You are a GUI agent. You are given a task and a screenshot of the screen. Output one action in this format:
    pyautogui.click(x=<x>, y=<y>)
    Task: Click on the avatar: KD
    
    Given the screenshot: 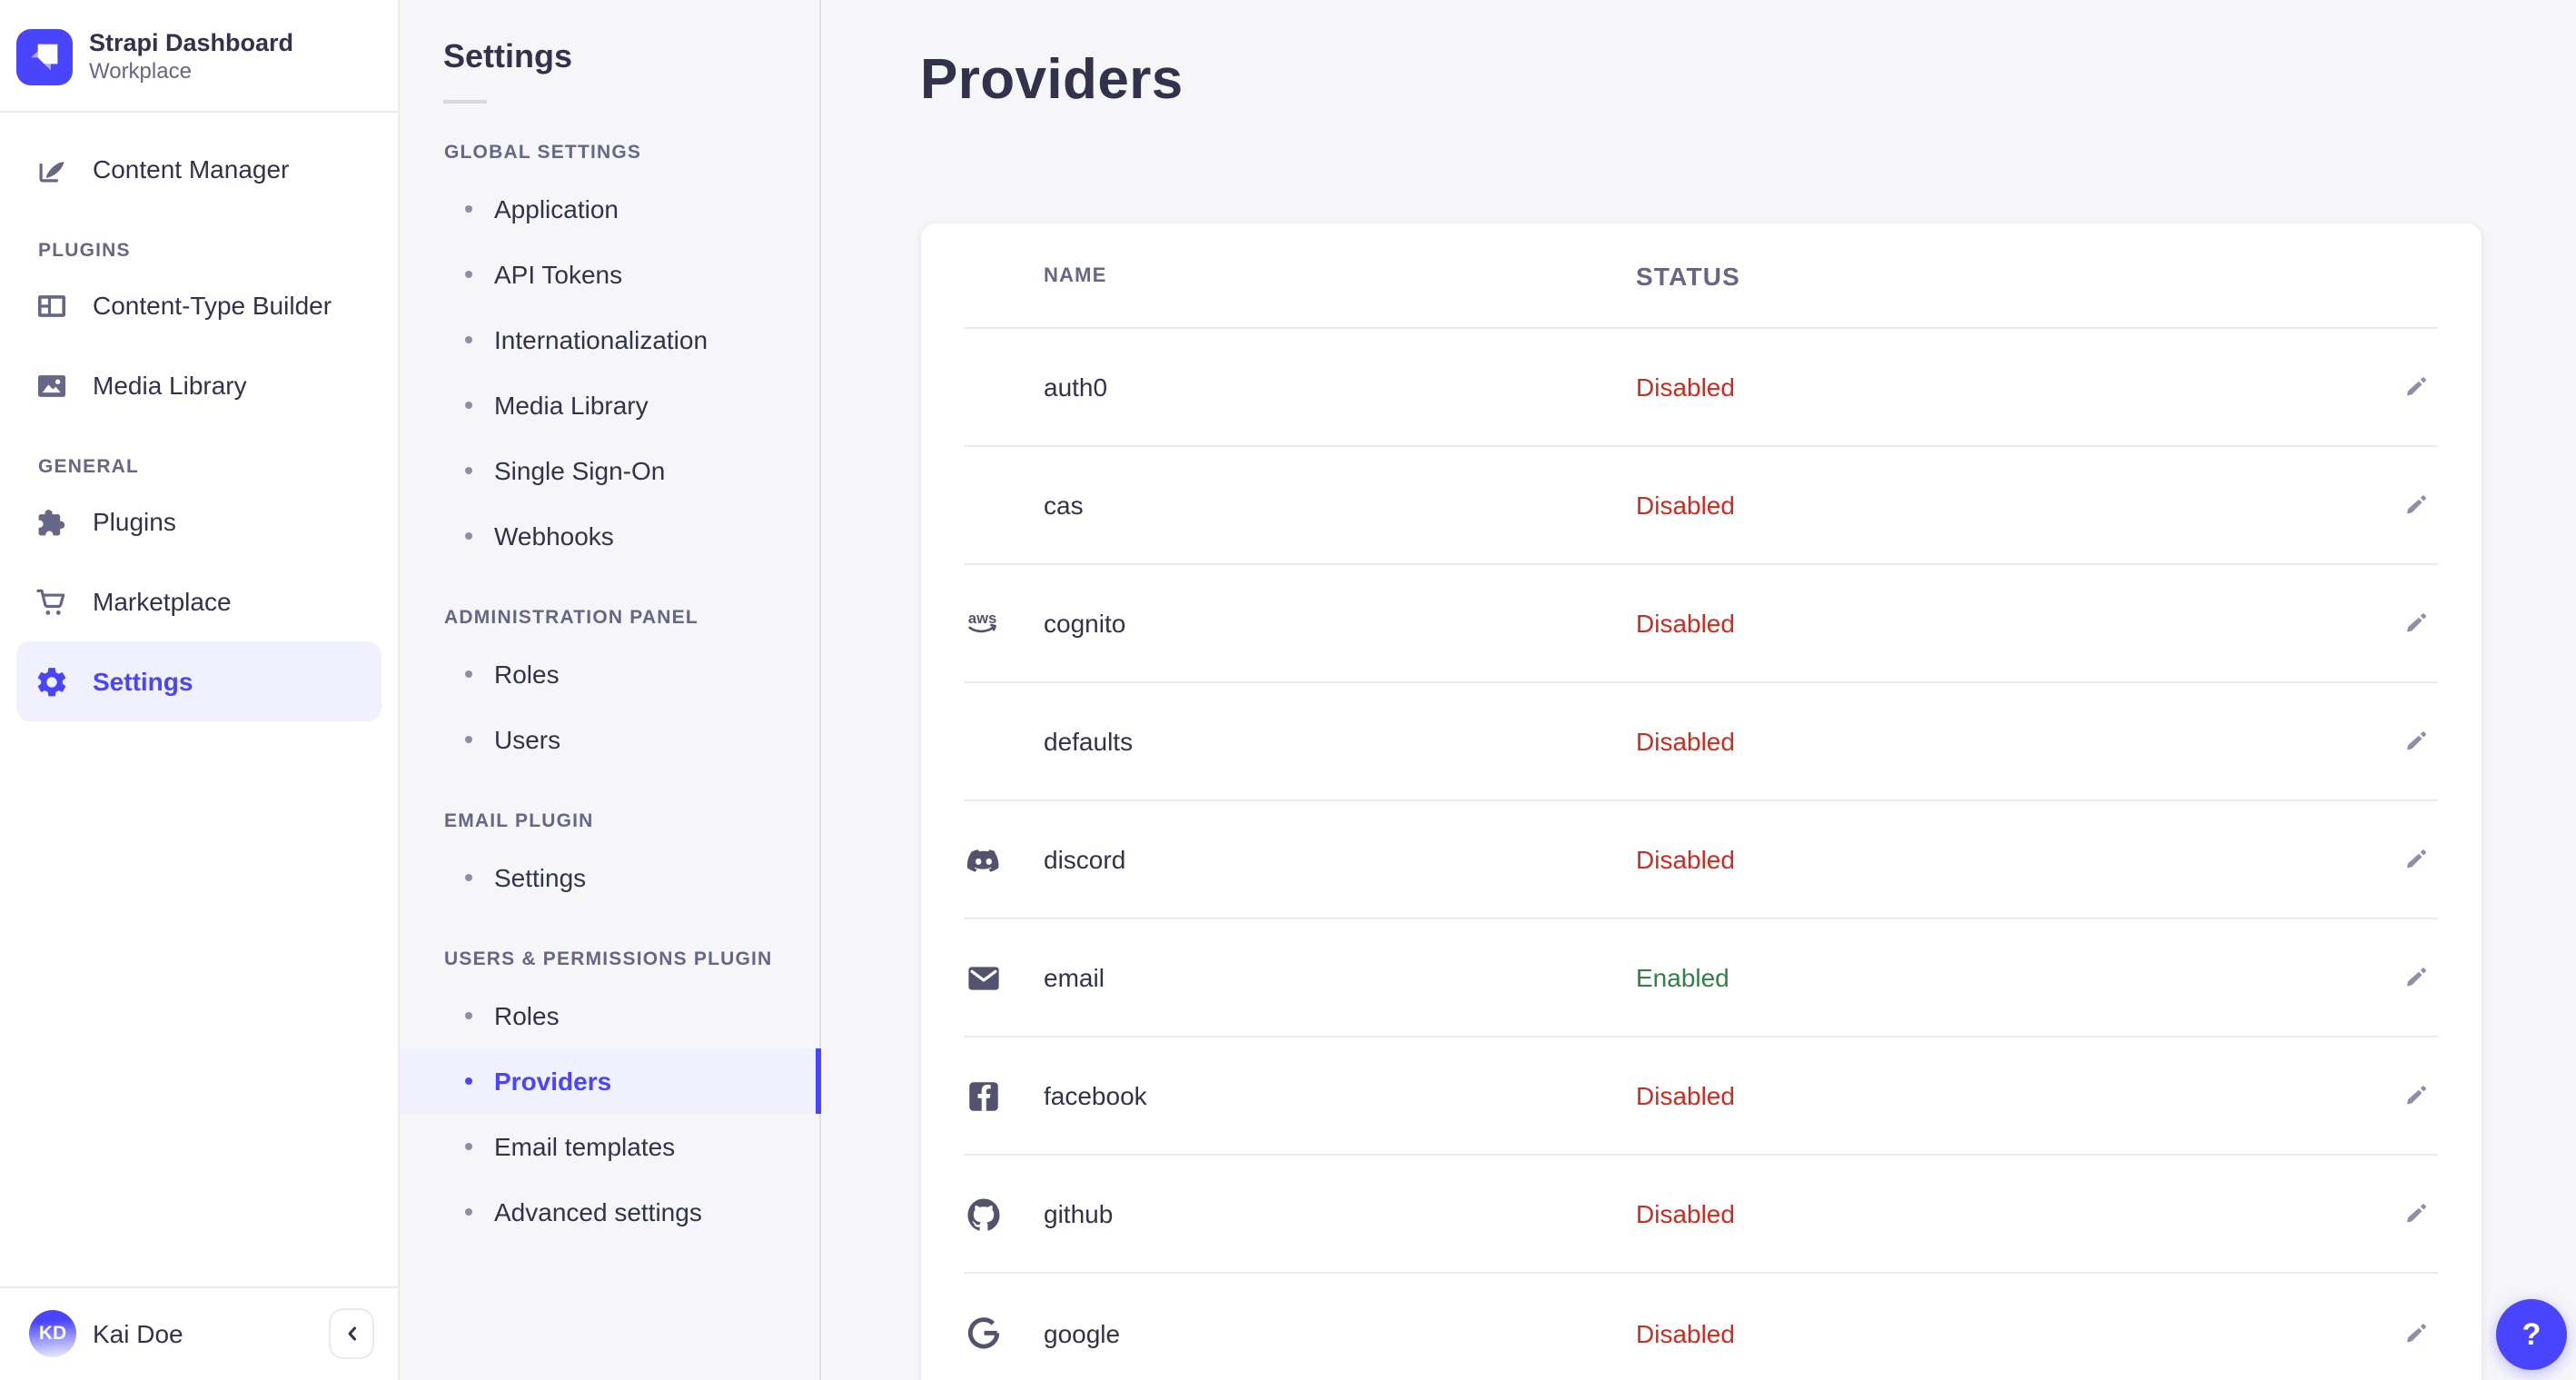 What is the action you would take?
    pyautogui.click(x=52, y=1333)
    